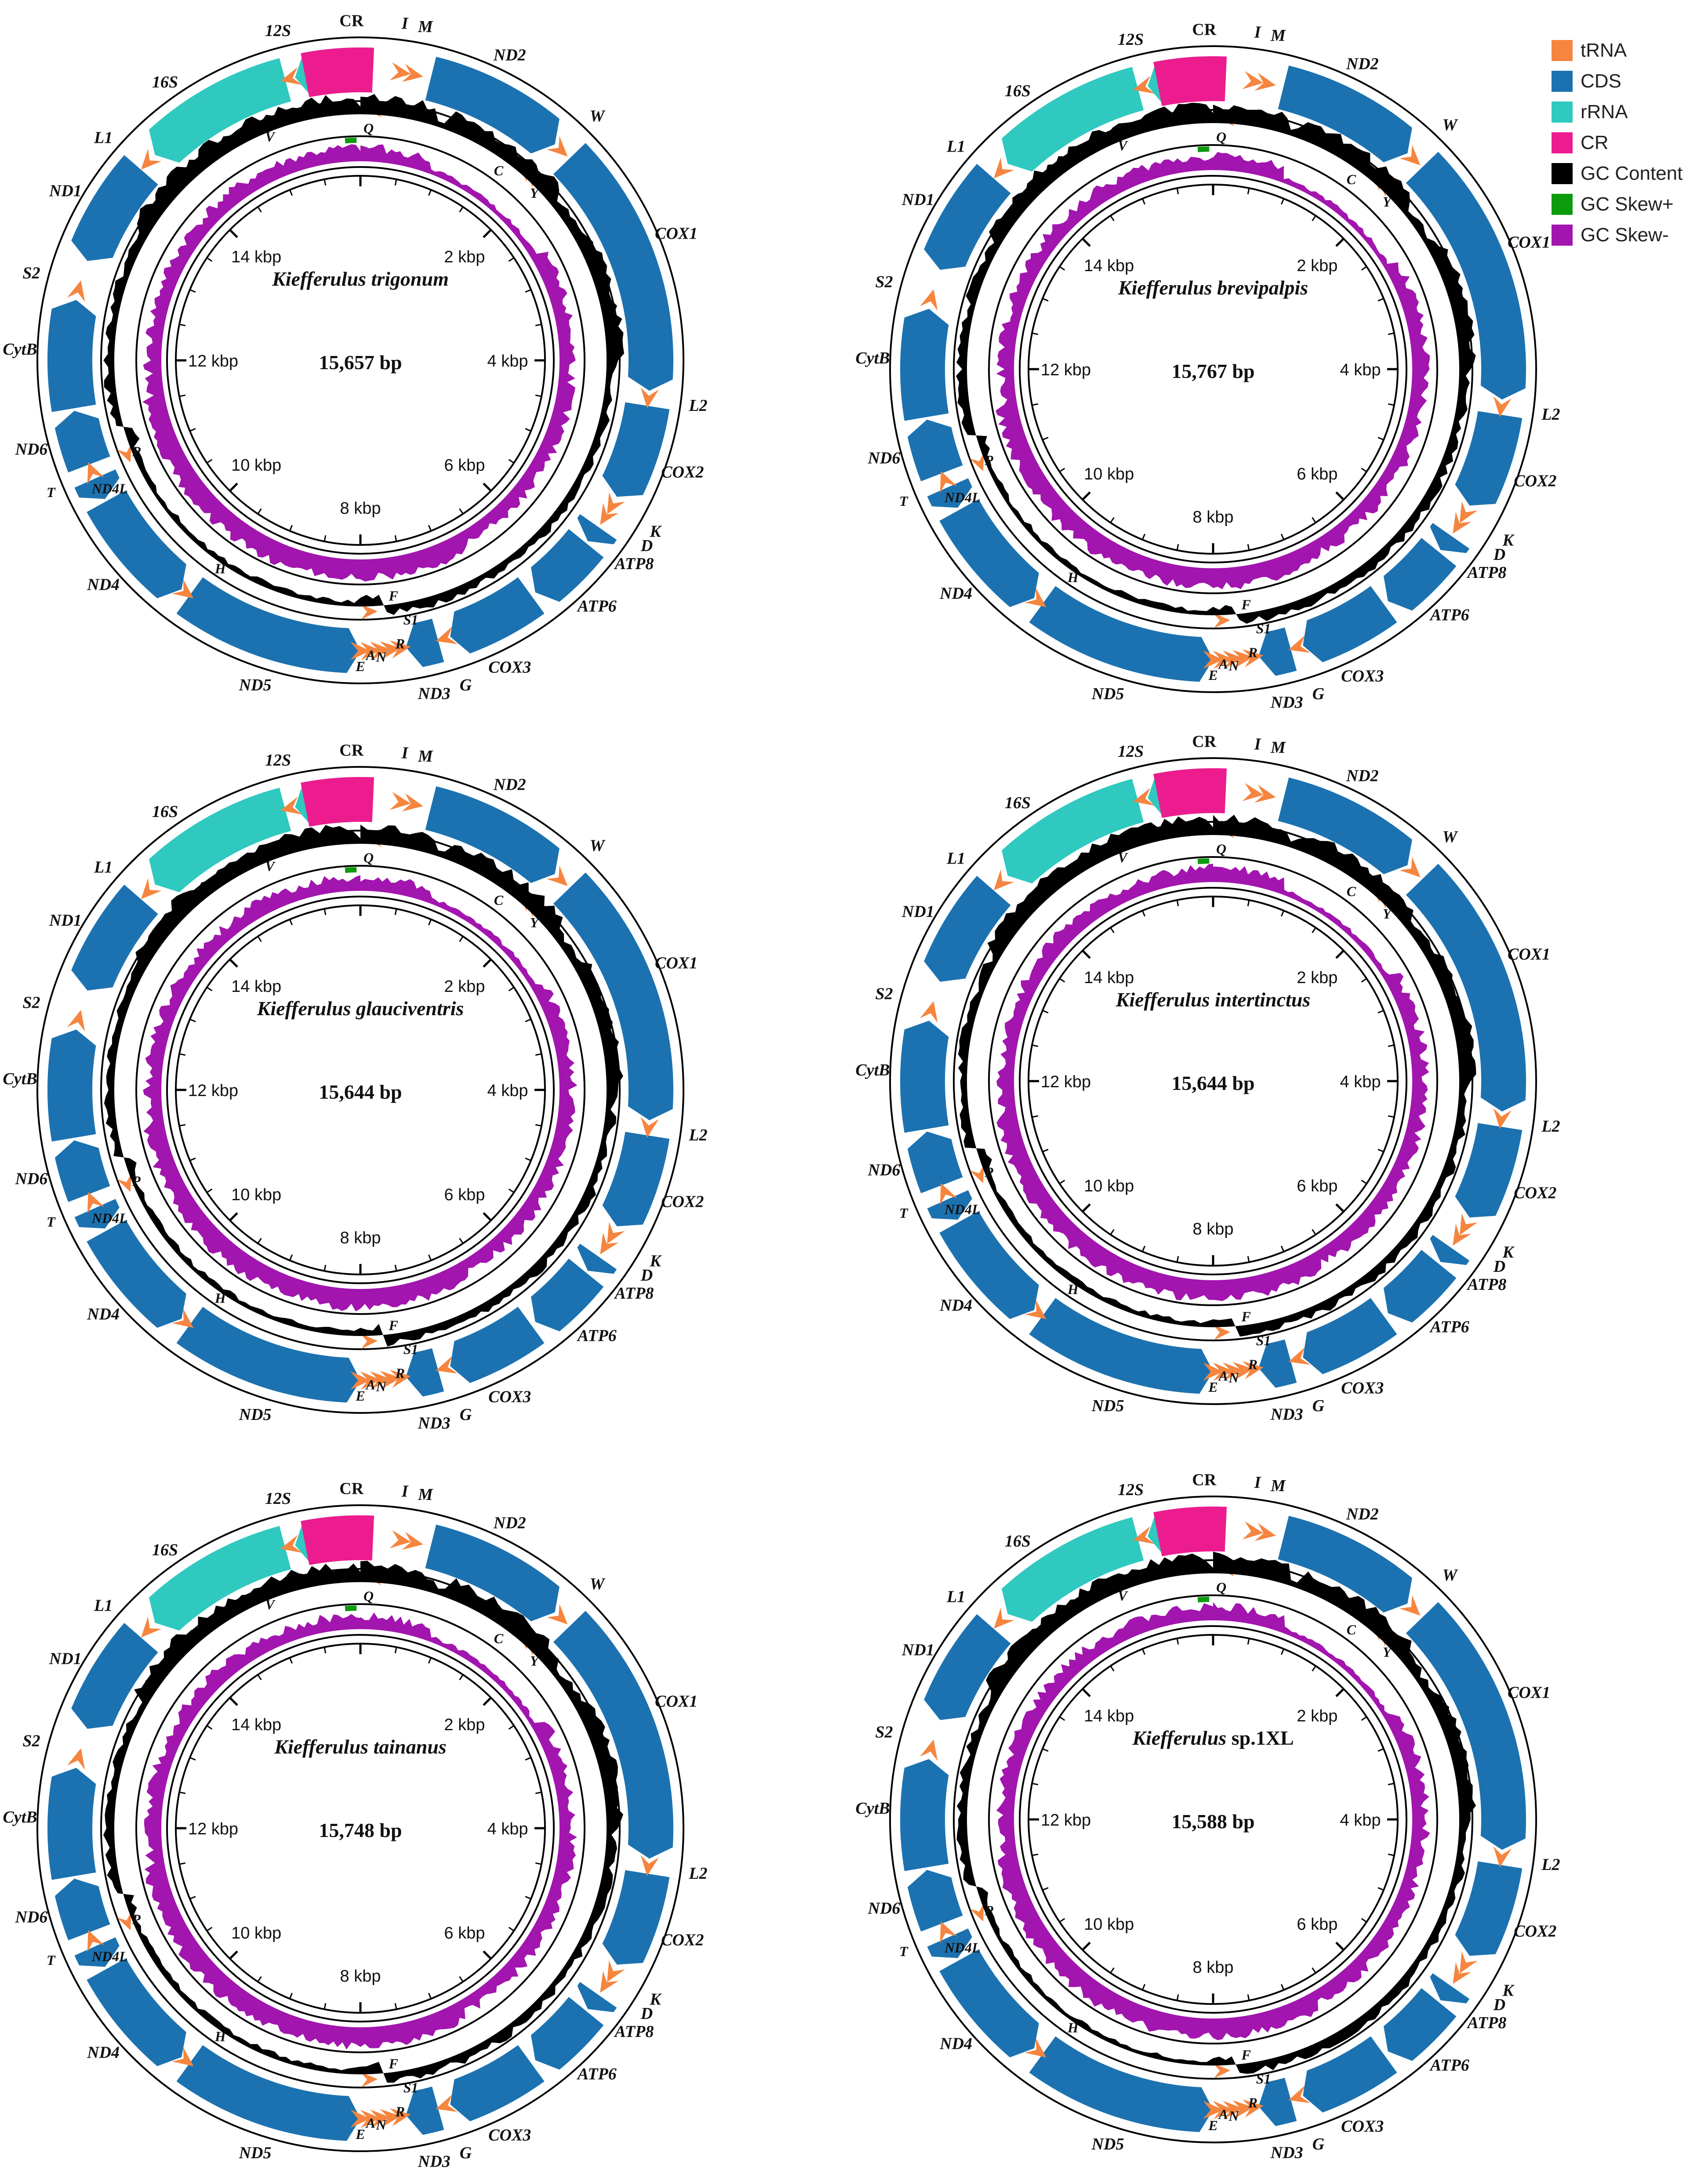 This screenshot has height=2182, width=1708. I want to click on trna-D, so click(609, 514).